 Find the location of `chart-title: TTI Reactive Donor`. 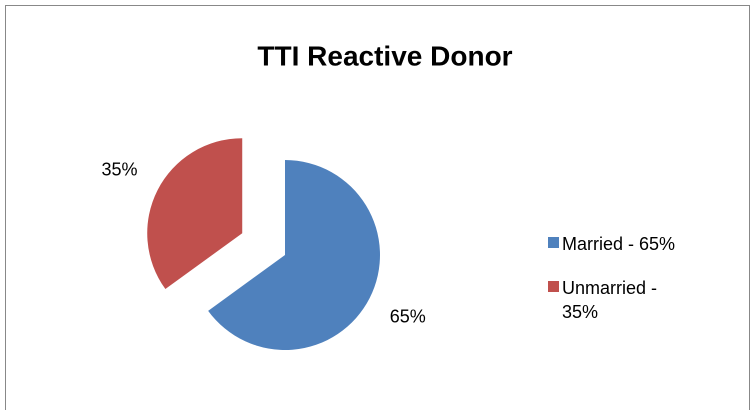

chart-title: TTI Reactive Donor is located at coordinates (384, 55).